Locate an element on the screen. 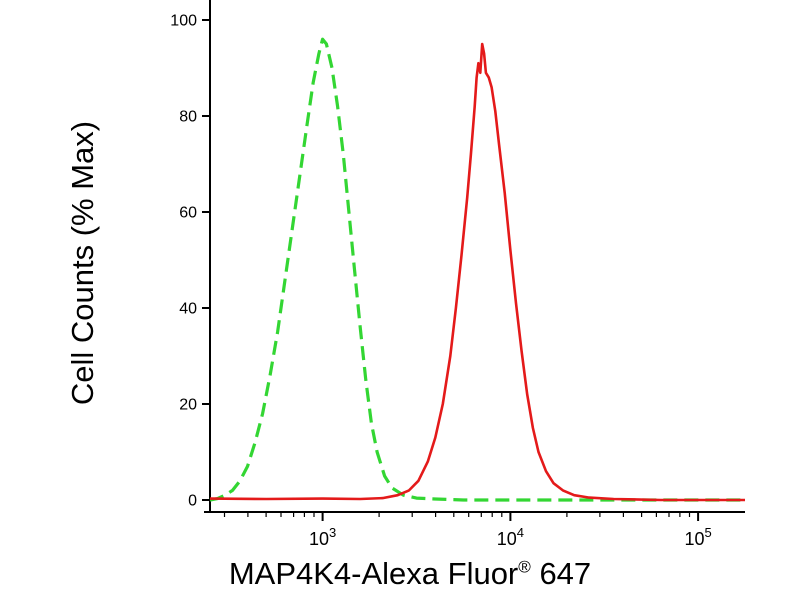 Image resolution: width=800 pixels, height=600 pixels. svg-text: 20 is located at coordinates (188, 405).